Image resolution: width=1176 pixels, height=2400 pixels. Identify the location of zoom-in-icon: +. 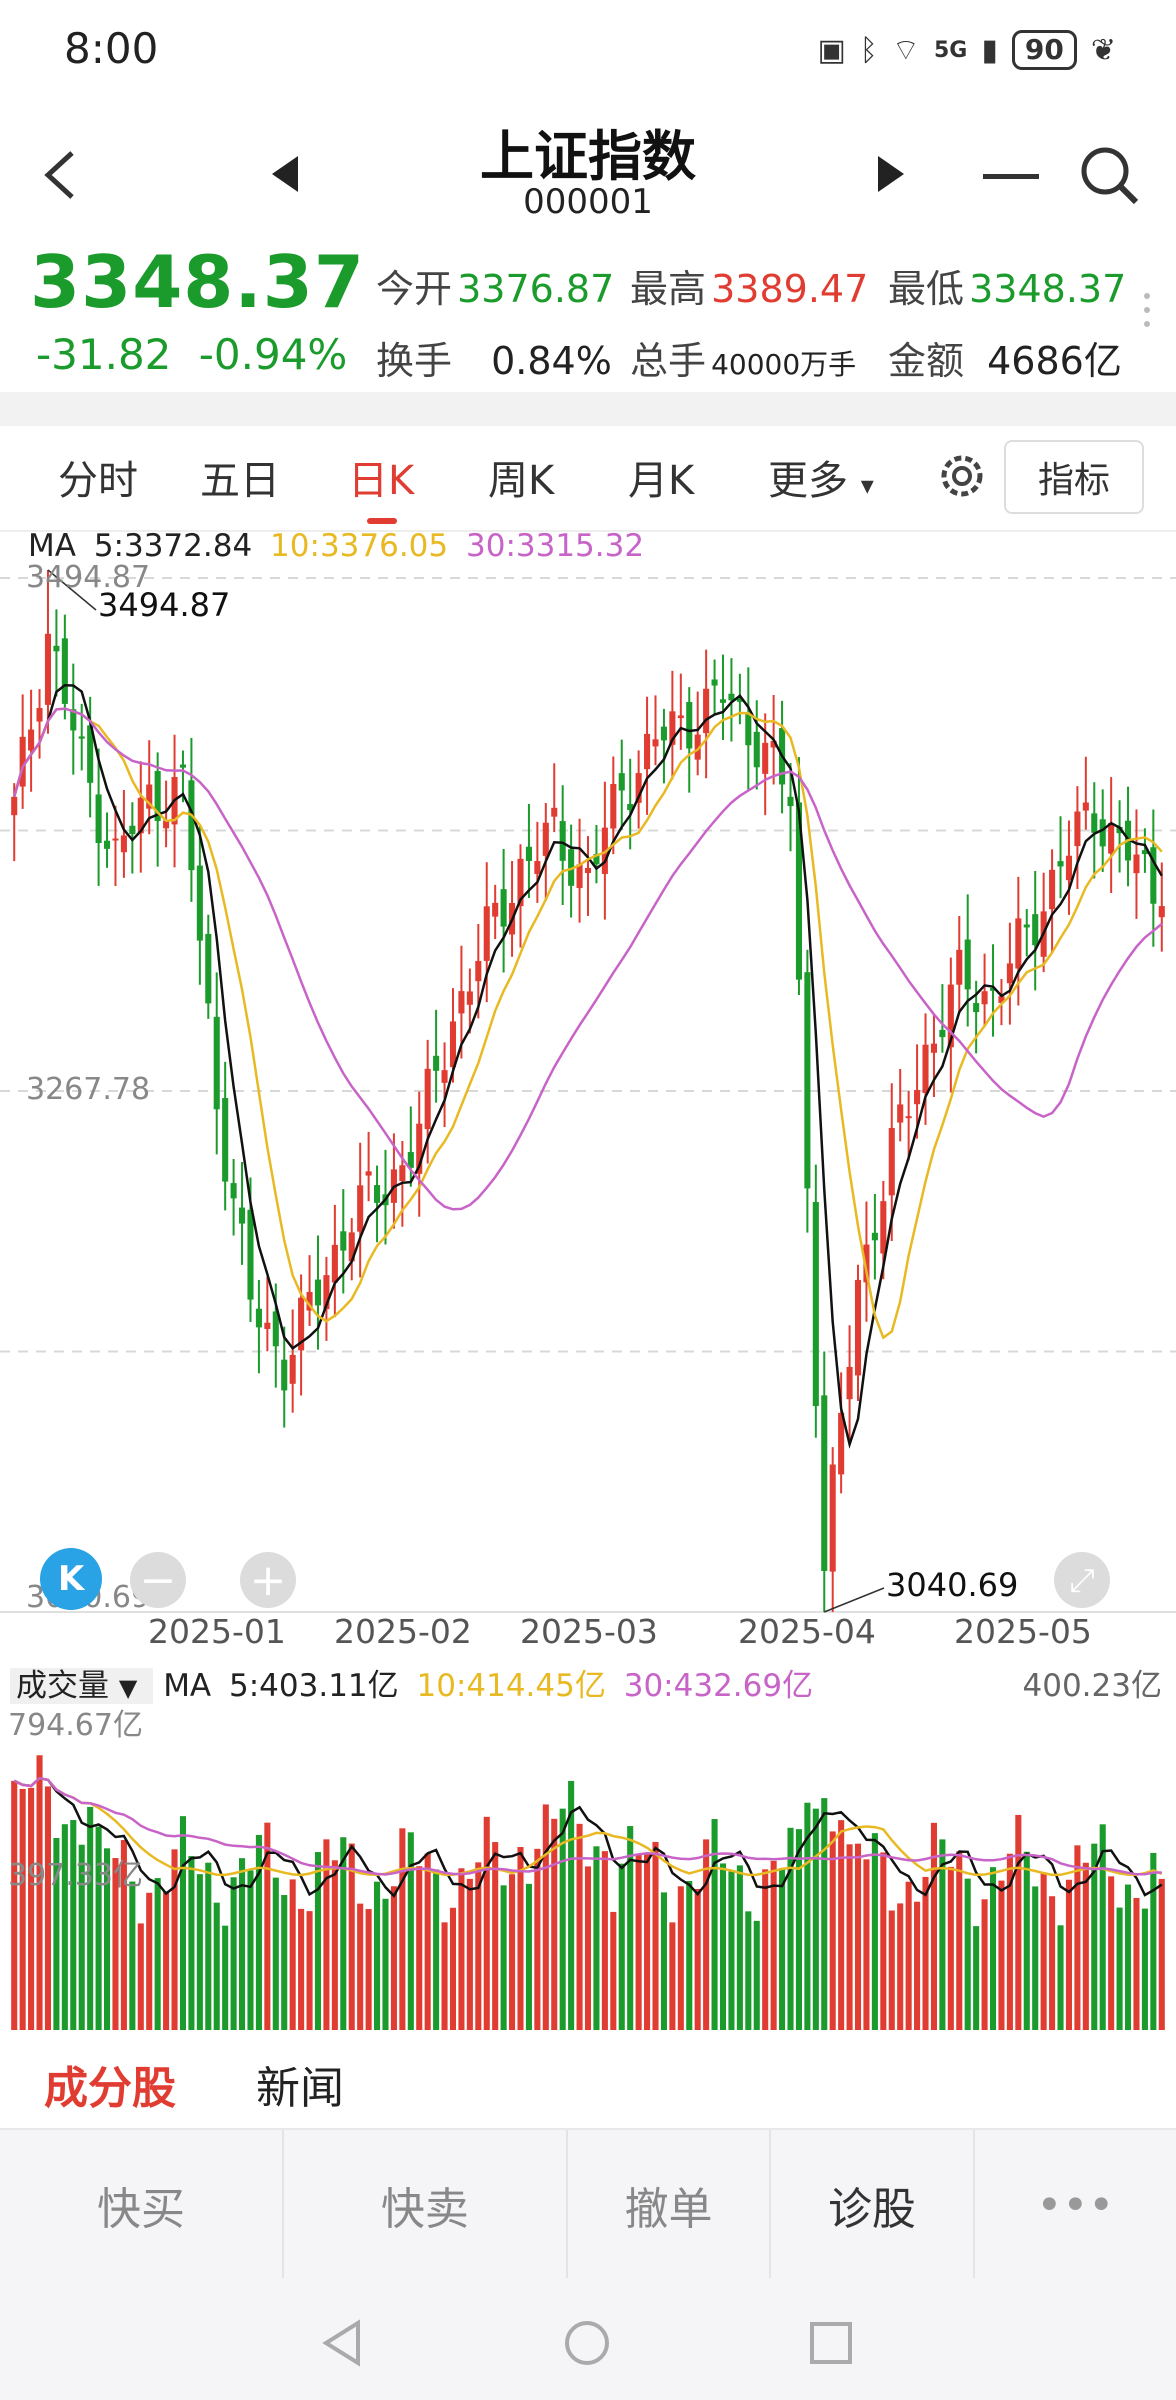
(268, 1580).